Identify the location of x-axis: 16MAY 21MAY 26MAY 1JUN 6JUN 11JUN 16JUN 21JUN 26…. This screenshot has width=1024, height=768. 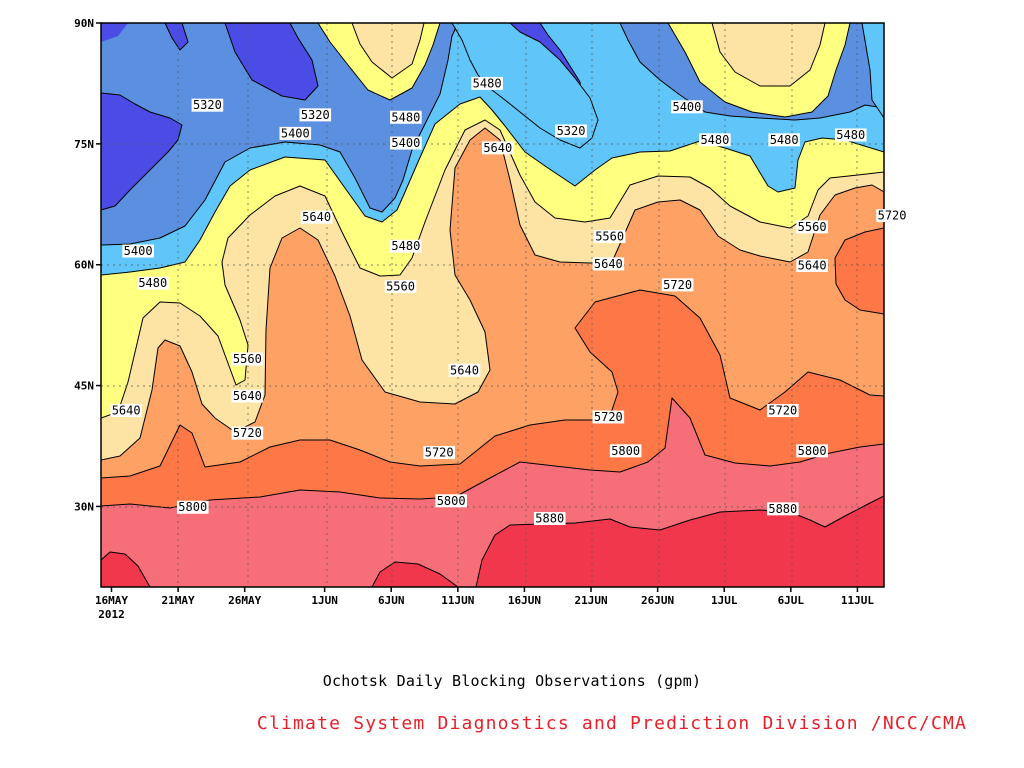
(484, 604).